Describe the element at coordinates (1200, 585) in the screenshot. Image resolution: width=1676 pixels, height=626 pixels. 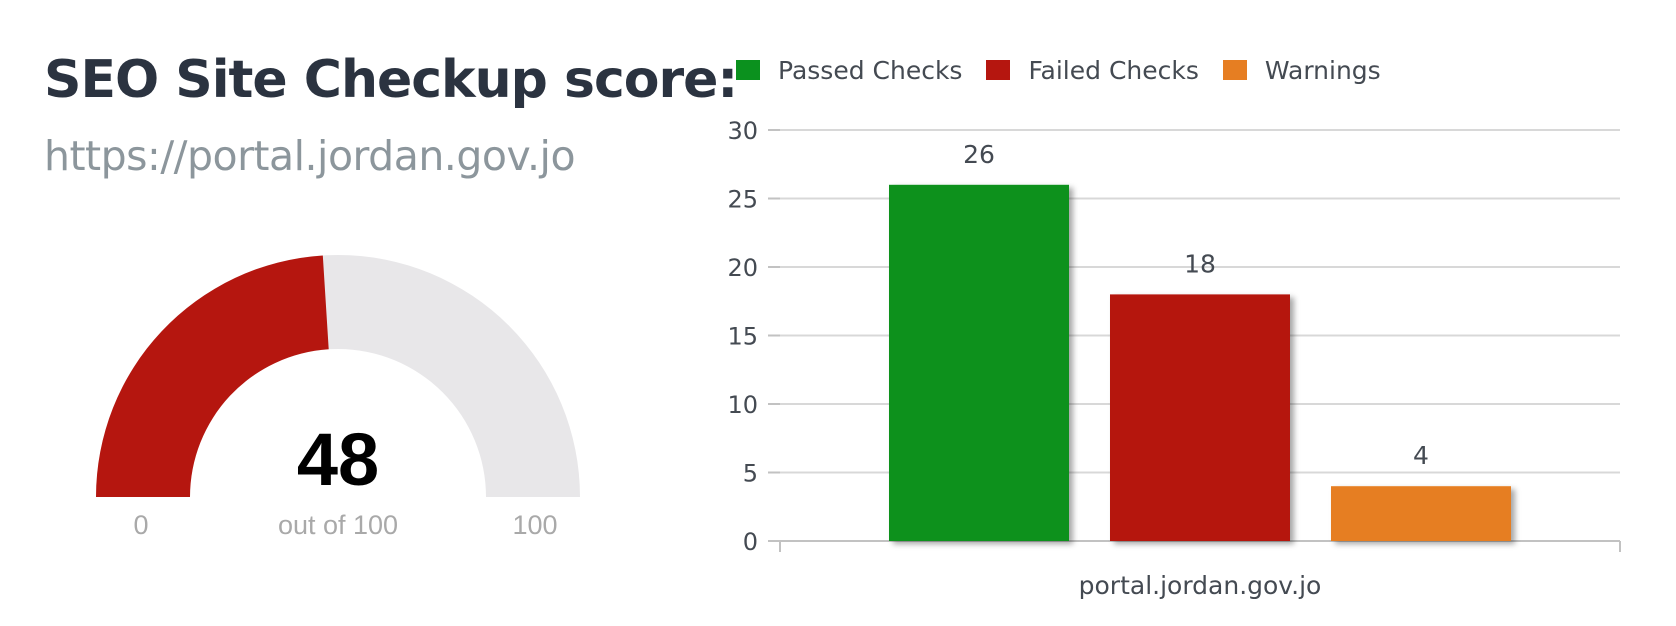
I see `x-category-label: portal.jordan.gov.jo` at that location.